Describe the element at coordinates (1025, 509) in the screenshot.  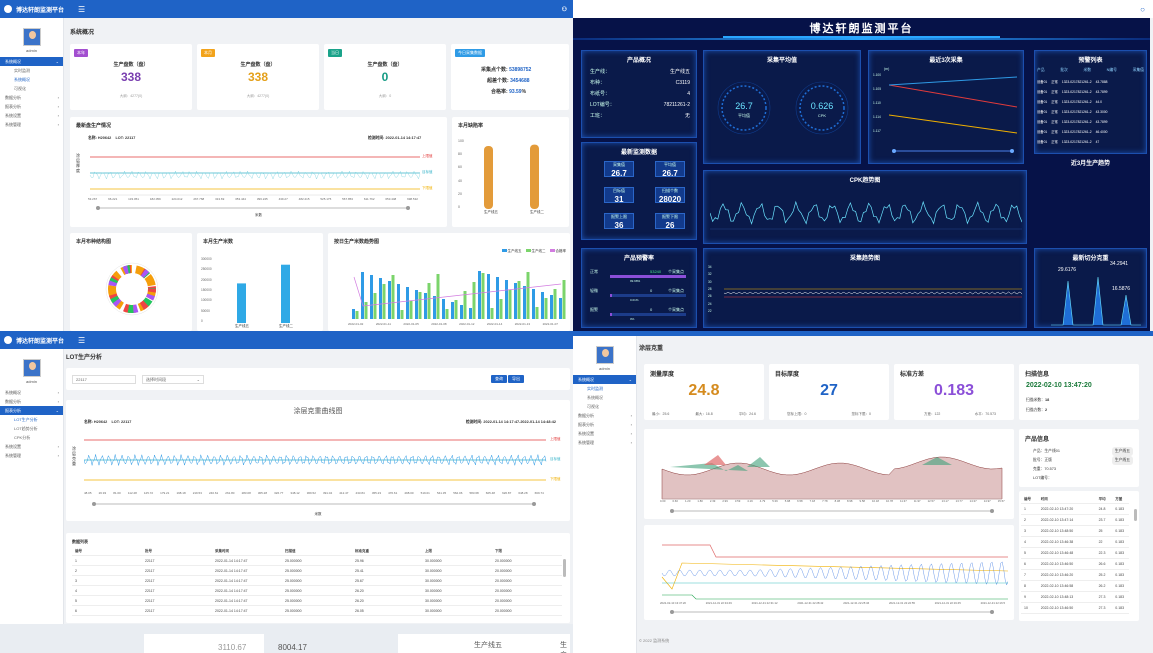
I see `history-cell: 1` at that location.